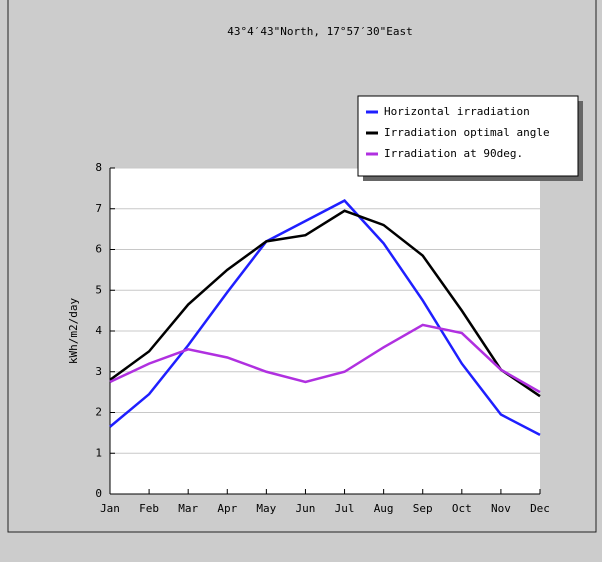 The image size is (602, 566). I want to click on legend, so click(468, 136).